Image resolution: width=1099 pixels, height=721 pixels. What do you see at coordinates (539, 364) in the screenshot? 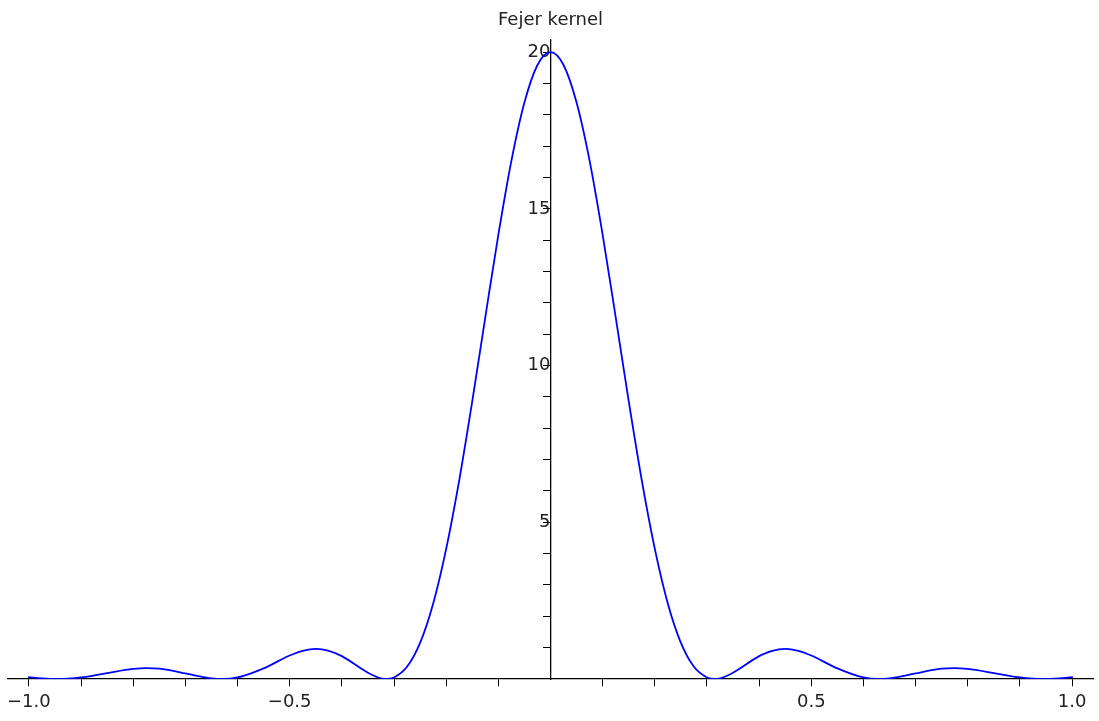
I see `y-tick-label: 10` at bounding box center [539, 364].